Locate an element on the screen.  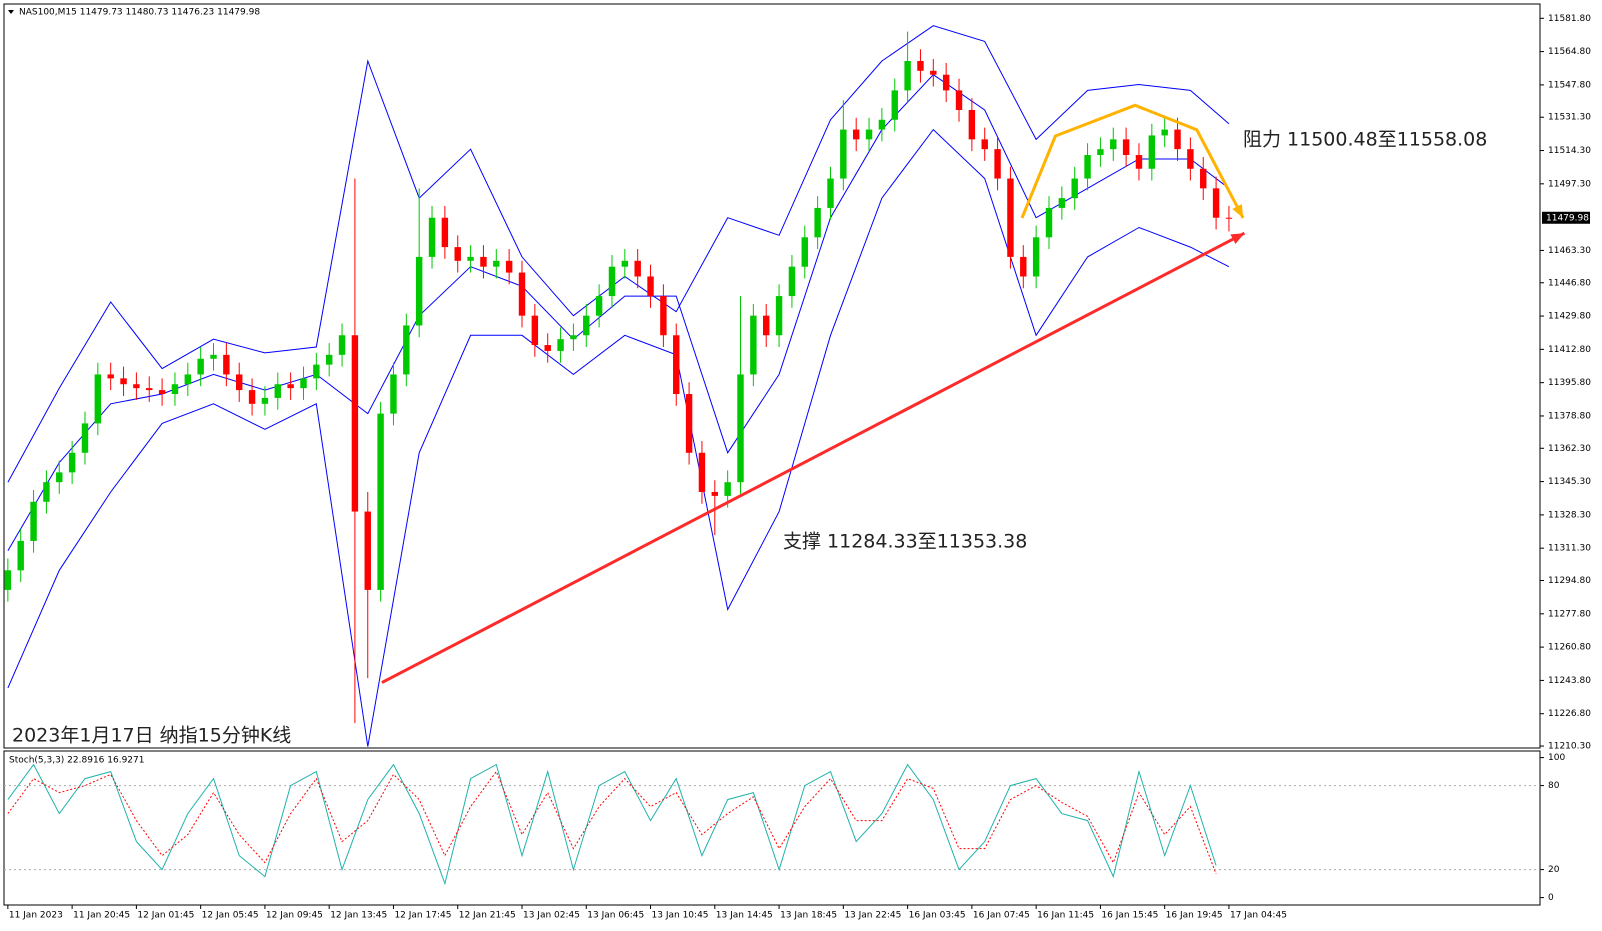
stoch-header: Stoch(5,3,3) 22.8916 16.9271 is located at coordinates (76, 761).